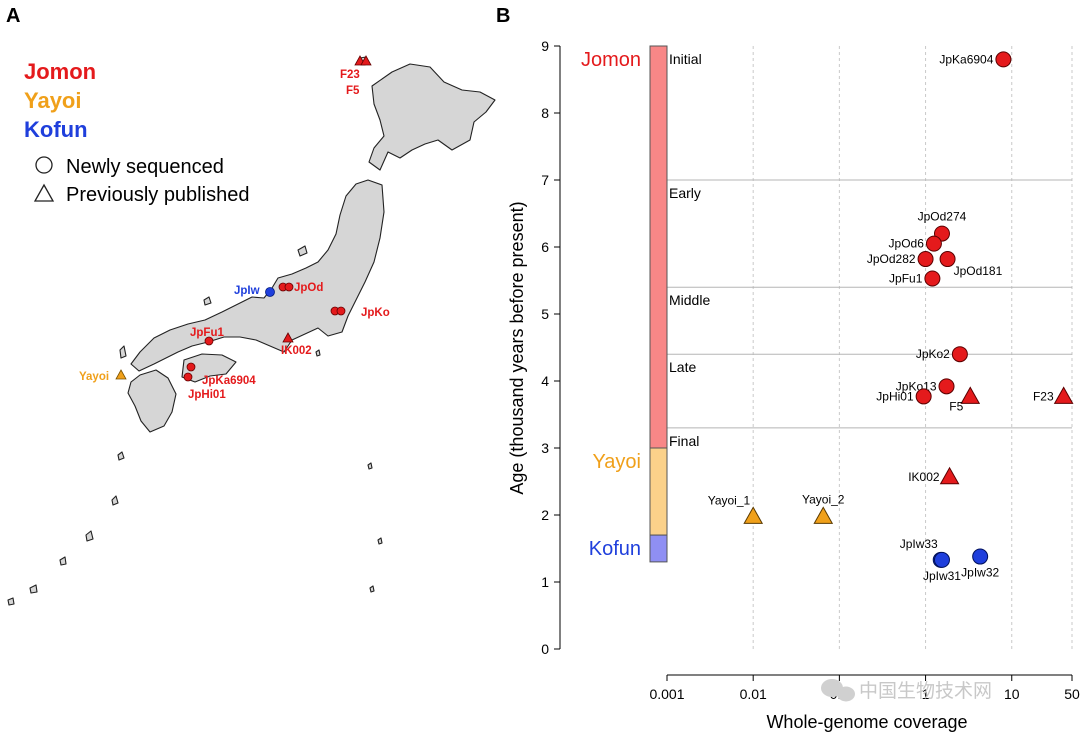 The width and height of the screenshot is (1080, 735). What do you see at coordinates (145, 167) in the screenshot?
I see `legend-newly-sequenced: Newly sequenced` at bounding box center [145, 167].